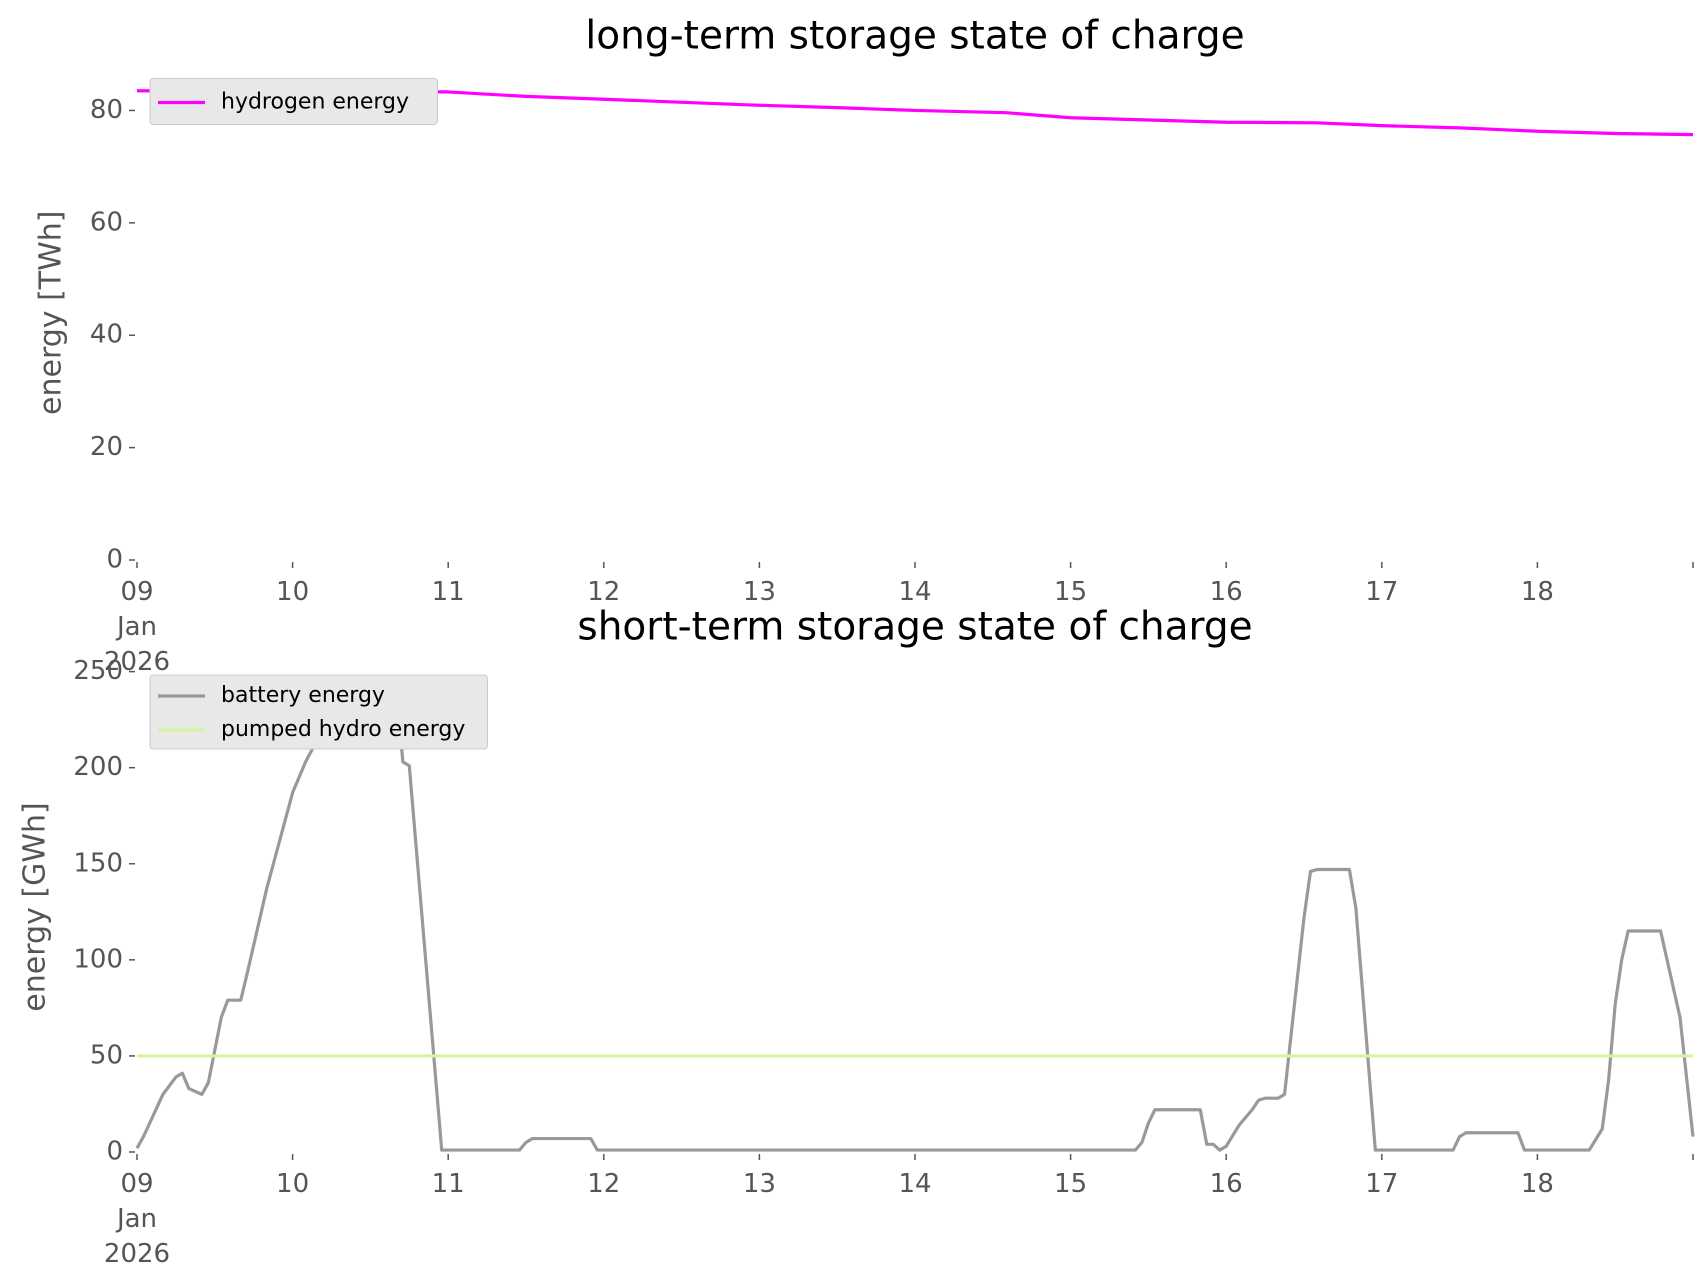 This screenshot has height=1277, width=1706. What do you see at coordinates (98, 767) in the screenshot?
I see `y-tick-label: 200` at bounding box center [98, 767].